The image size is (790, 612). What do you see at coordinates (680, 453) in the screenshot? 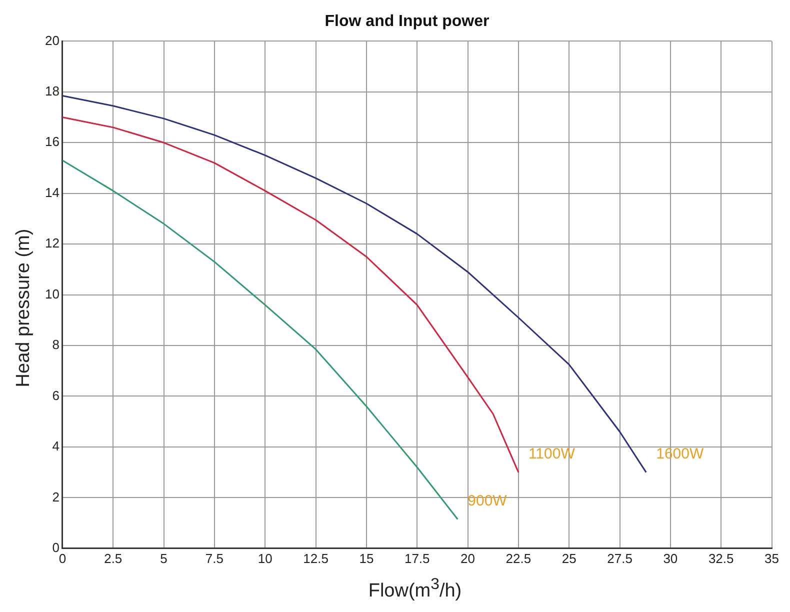
I see `series-label: 1600W` at bounding box center [680, 453].